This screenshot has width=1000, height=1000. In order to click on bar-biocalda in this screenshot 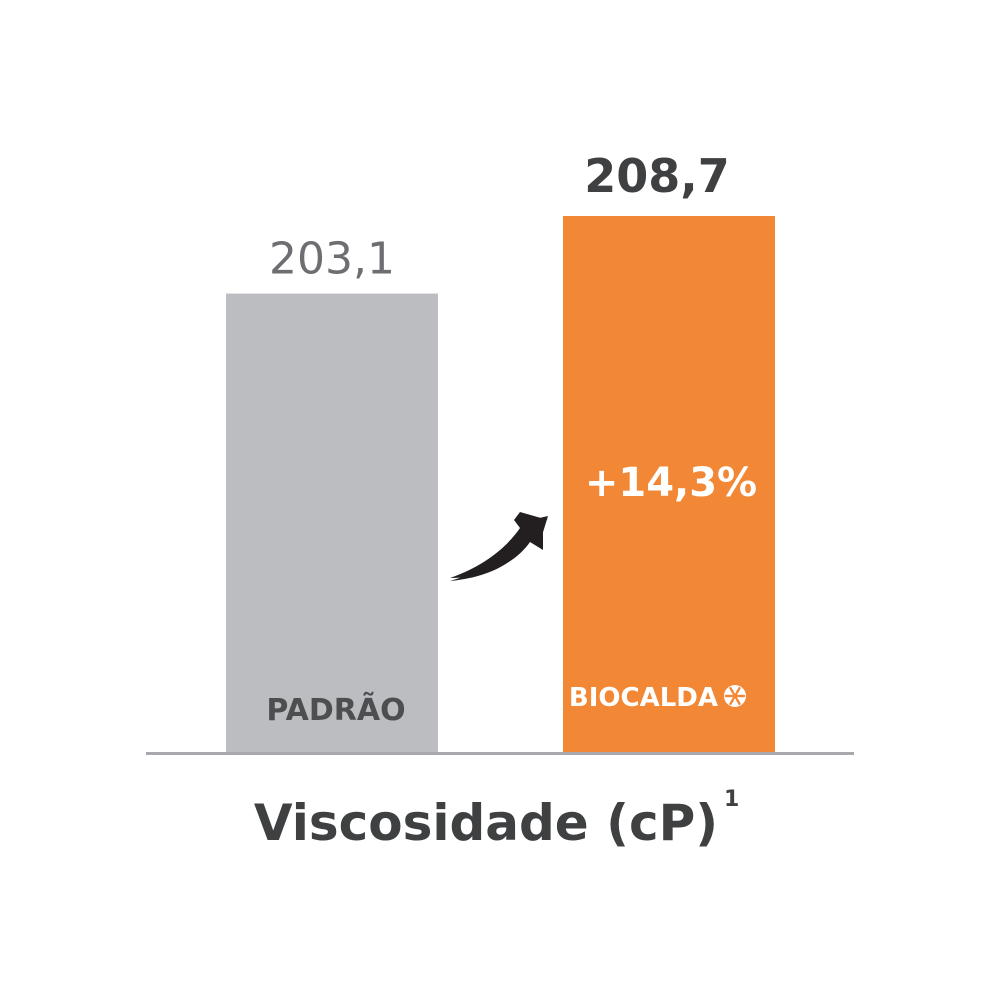, I will do `click(669, 484)`.